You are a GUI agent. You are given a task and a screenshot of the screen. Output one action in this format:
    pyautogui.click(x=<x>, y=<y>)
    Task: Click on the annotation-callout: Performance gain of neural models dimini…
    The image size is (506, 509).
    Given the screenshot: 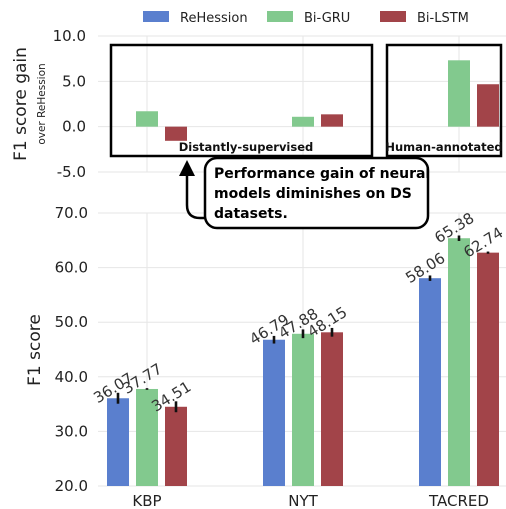 What is the action you would take?
    pyautogui.click(x=304, y=193)
    